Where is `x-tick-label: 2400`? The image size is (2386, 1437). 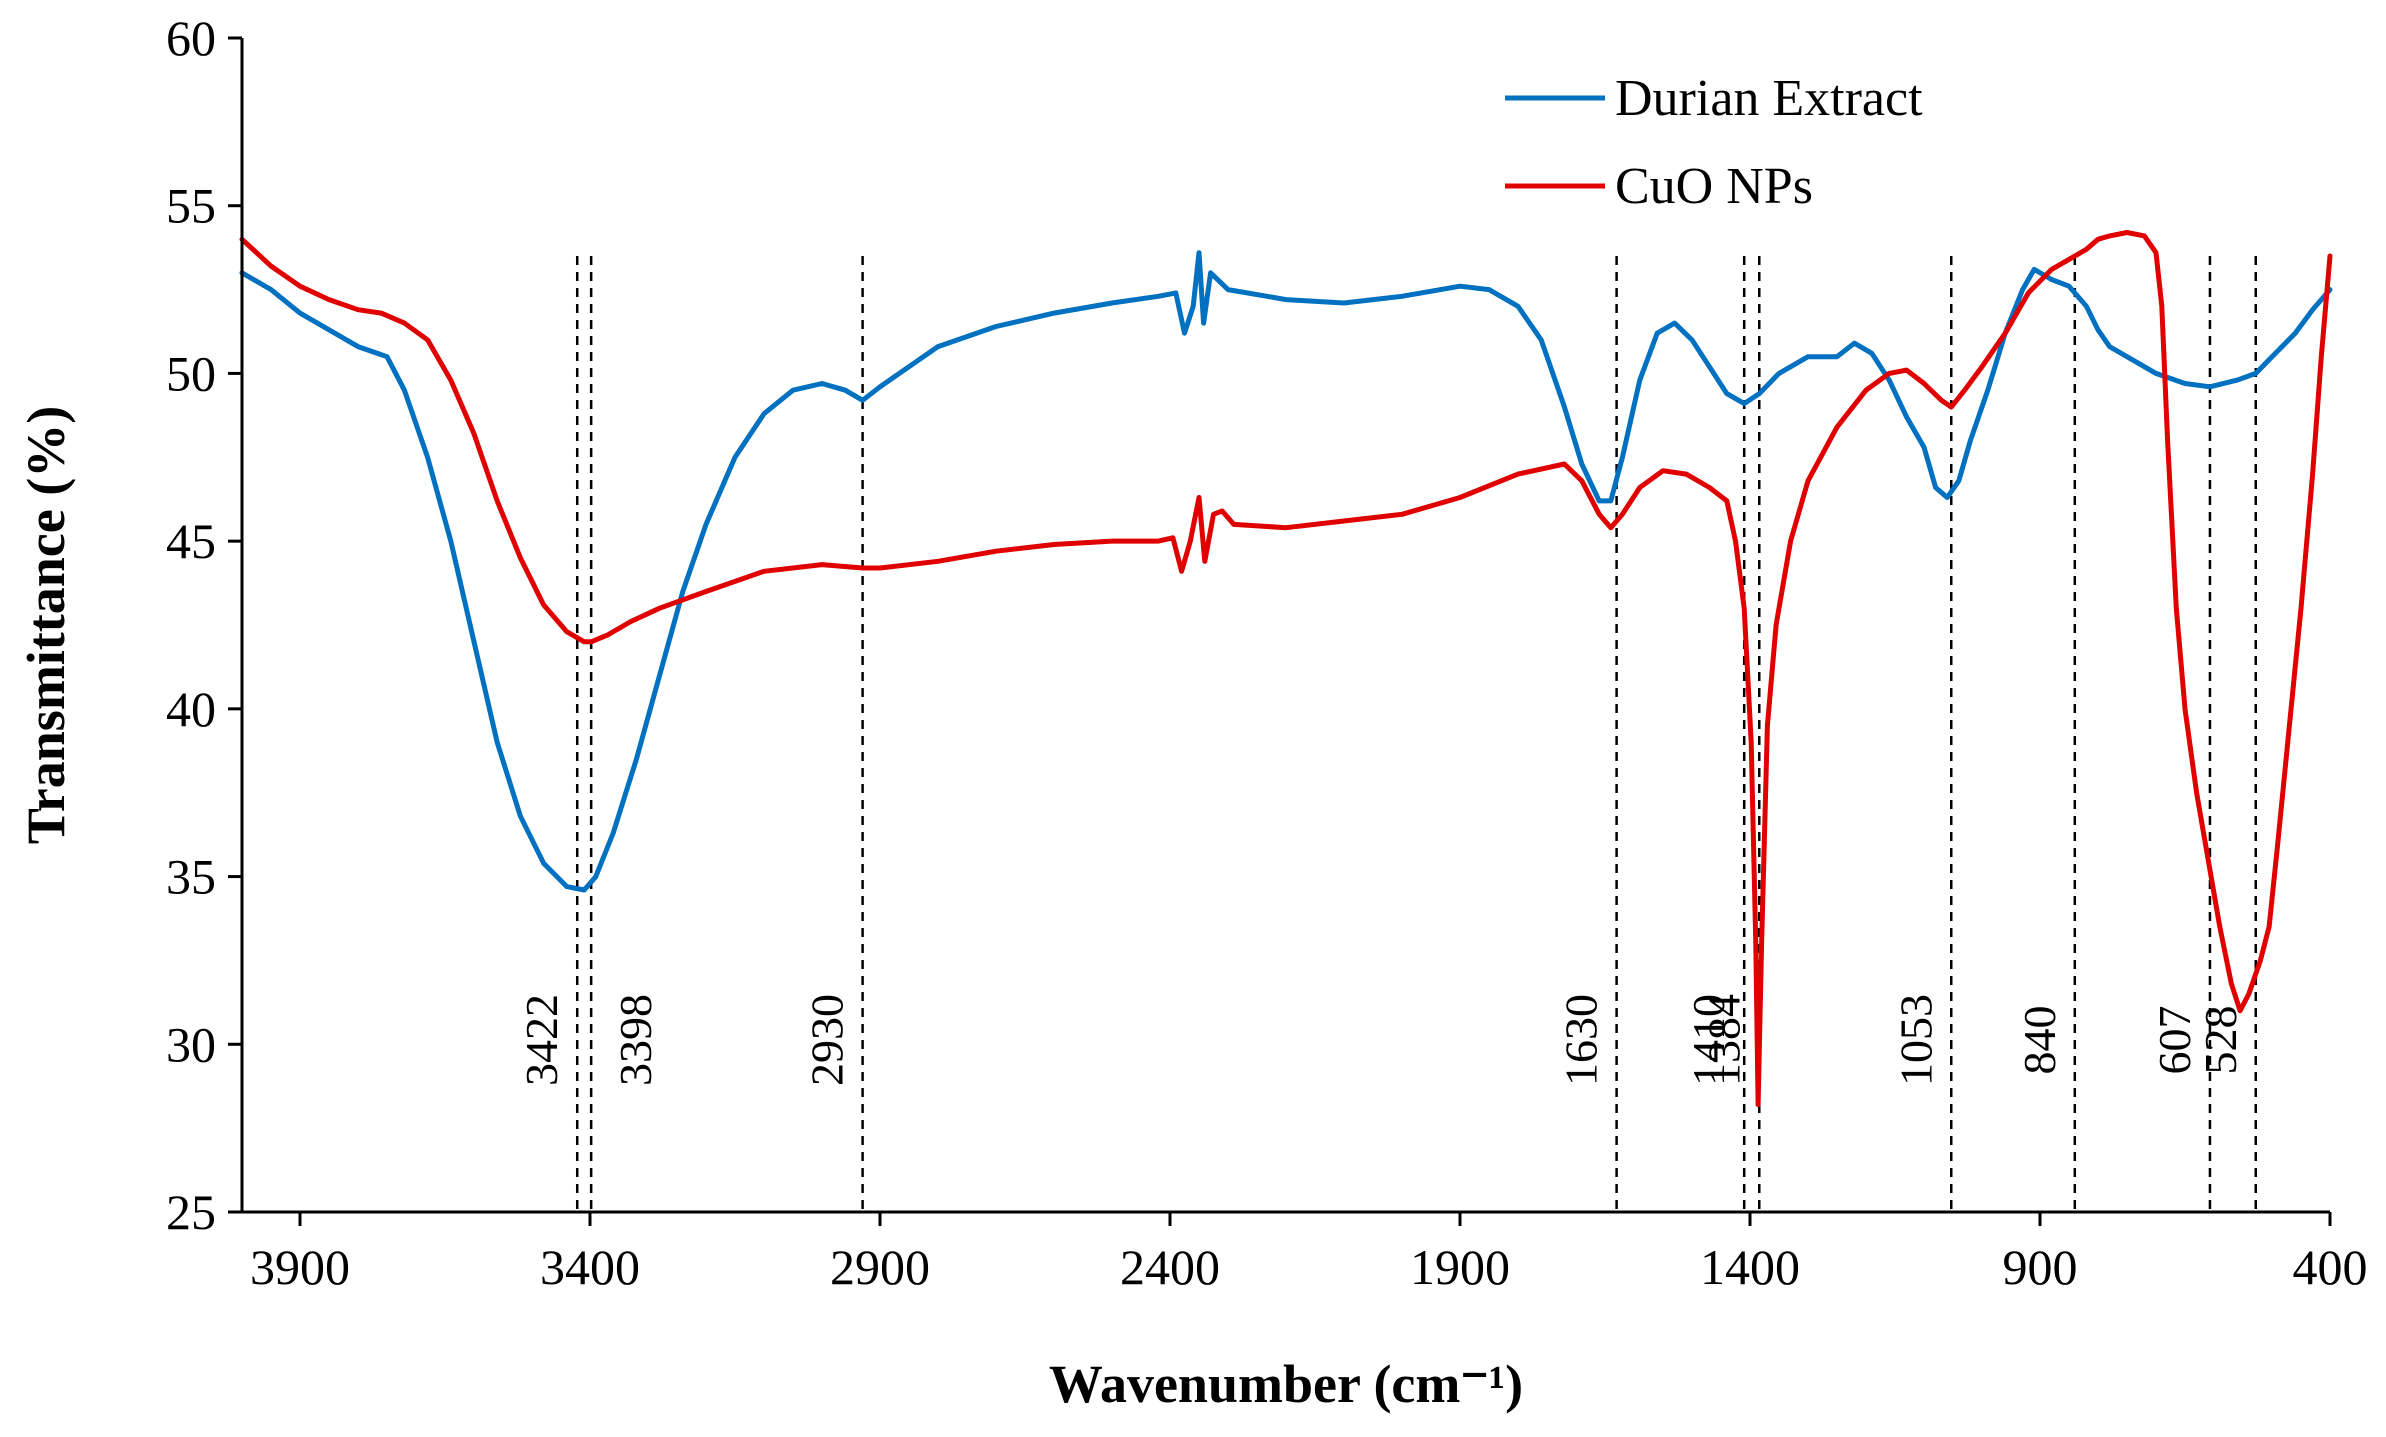
x-tick-label: 2400 is located at coordinates (1170, 1267).